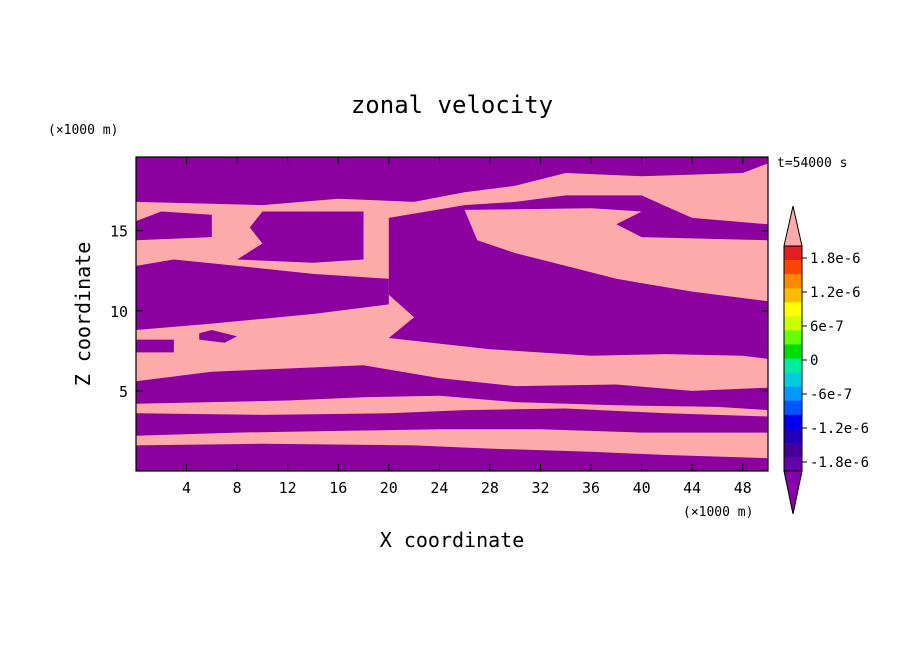 This screenshot has width=904, height=654. Describe the element at coordinates (452, 105) in the screenshot. I see `chart-title: zonal velocity` at that location.